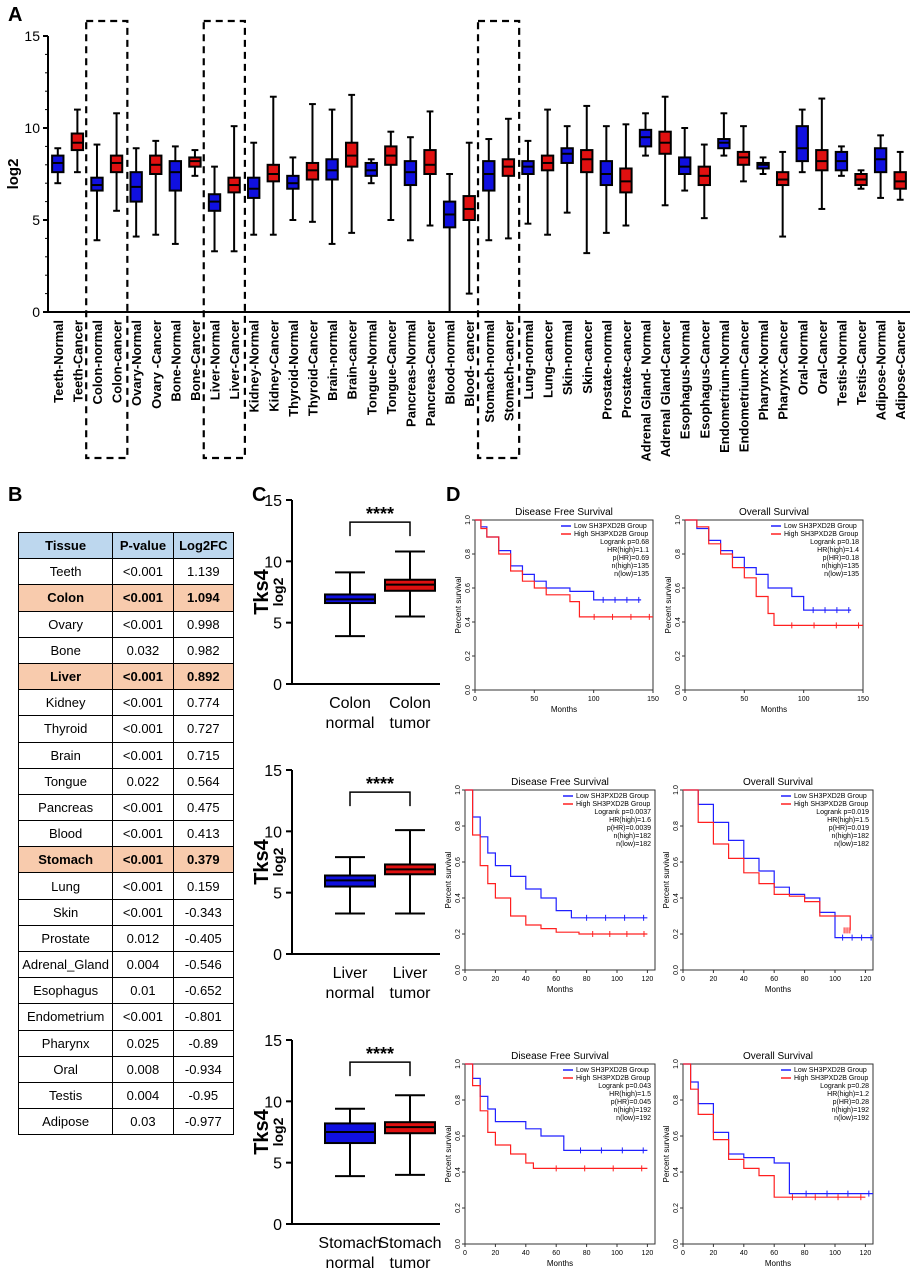 The image size is (920, 1282). What do you see at coordinates (293, 368) in the screenshot?
I see `panel-a-x-tick-label: Thyroid-Normal` at bounding box center [293, 368].